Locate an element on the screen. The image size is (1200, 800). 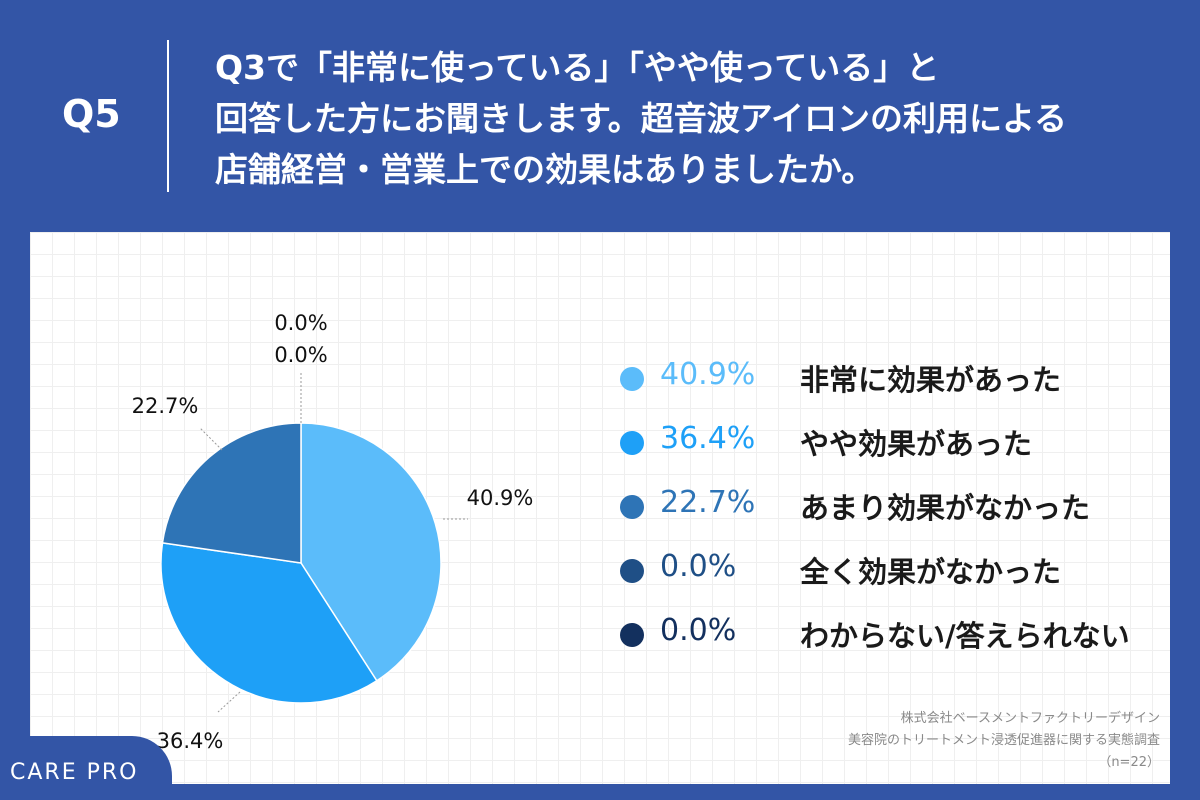
source-survey: 美容院のトリートメント浸透促進器に関する実態調査 is located at coordinates (1003, 740).